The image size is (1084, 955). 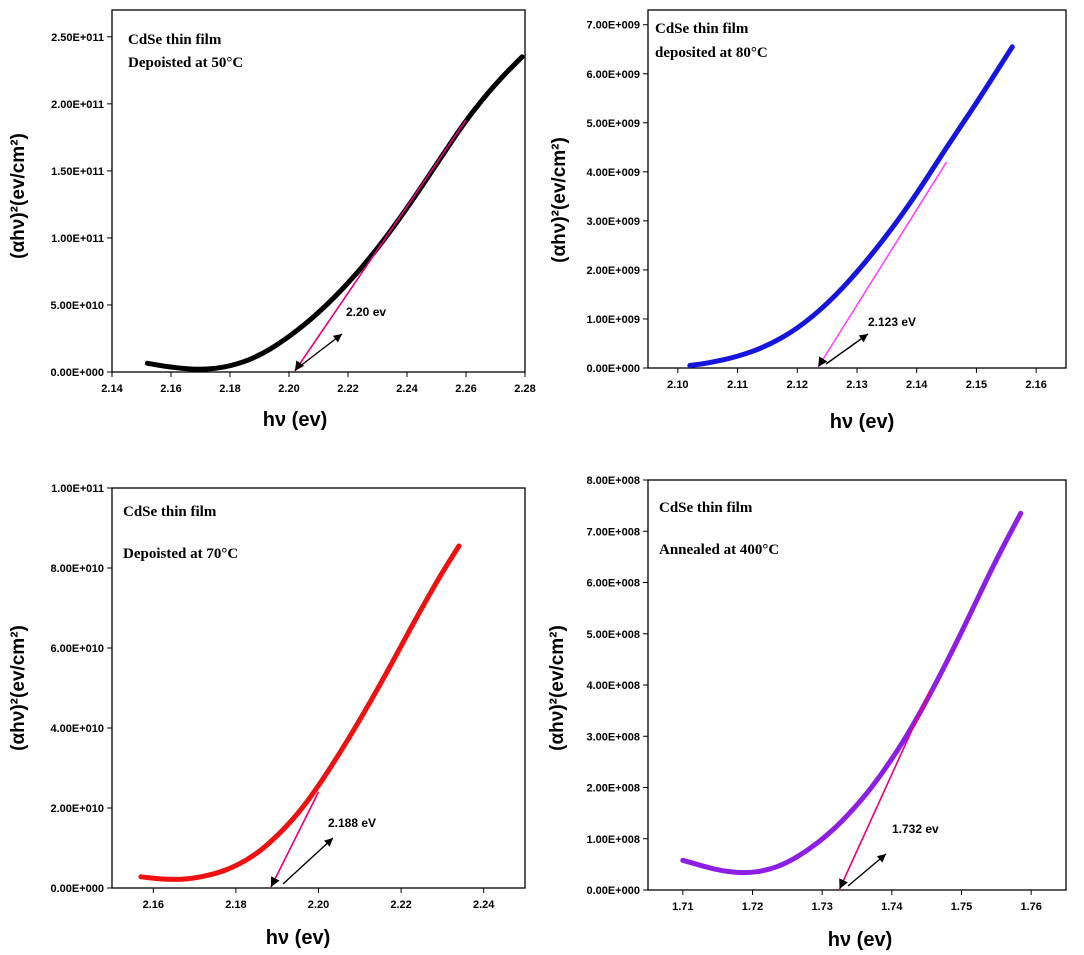 I want to click on x-tick-label: 1.74, so click(x=892, y=907).